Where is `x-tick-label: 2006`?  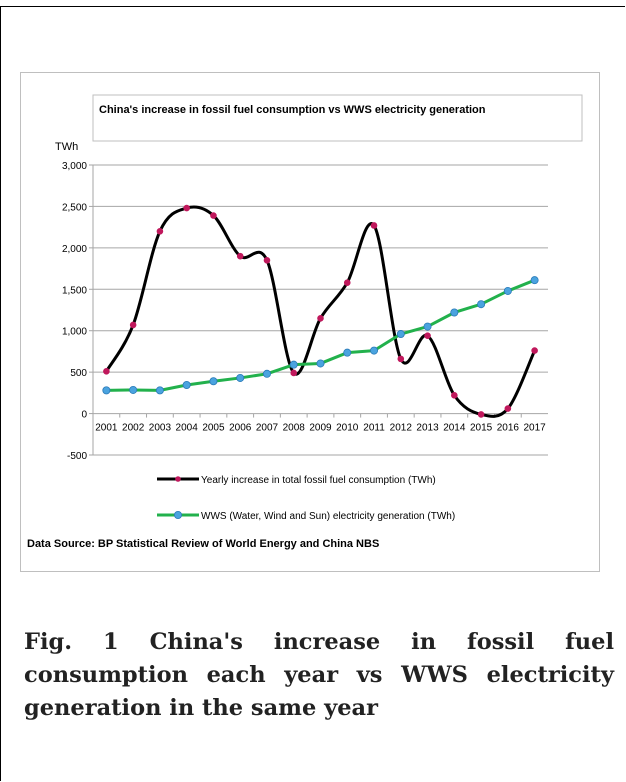
x-tick-label: 2006 is located at coordinates (240, 428).